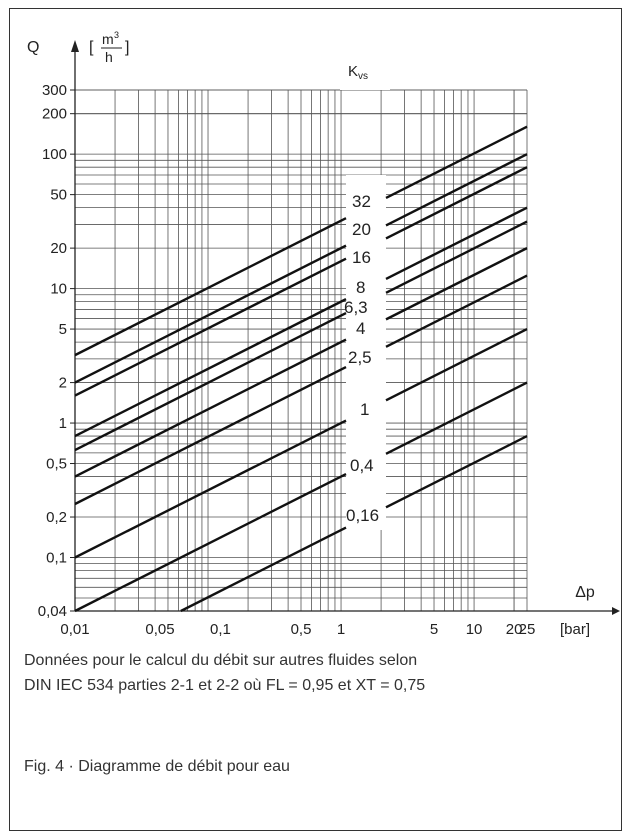  What do you see at coordinates (33, 47) in the screenshot?
I see `y-axis-symbol: Q` at bounding box center [33, 47].